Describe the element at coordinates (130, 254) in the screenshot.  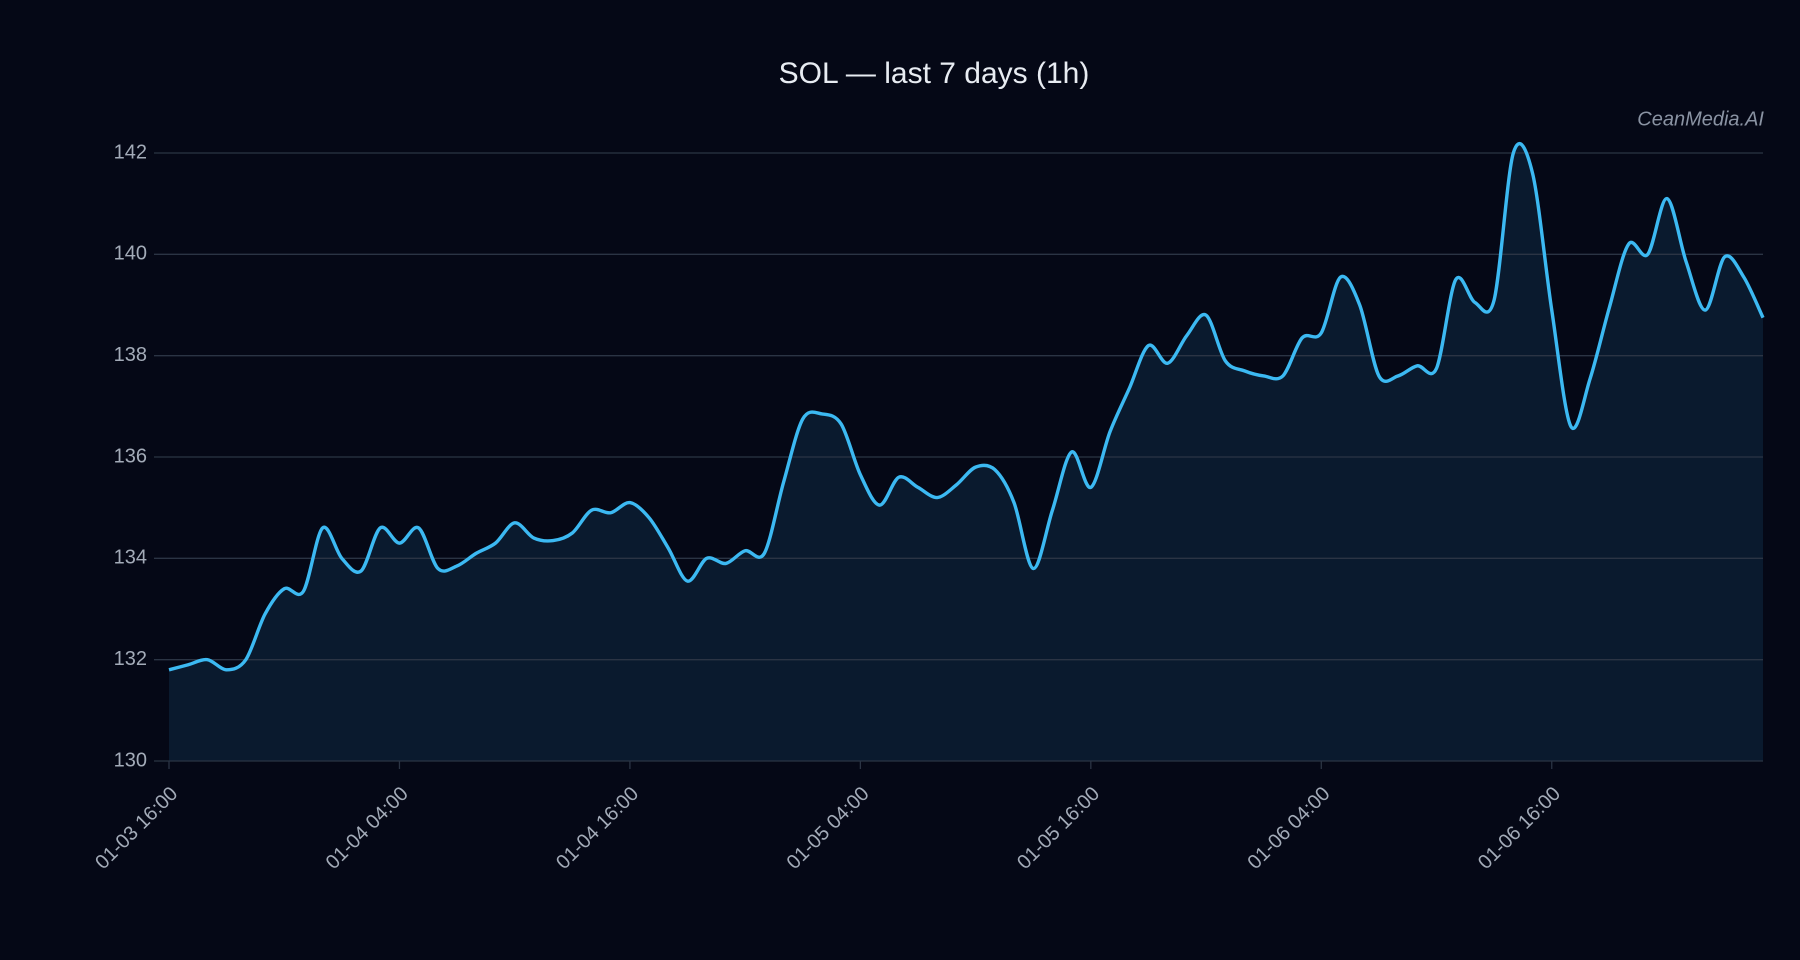
I see `y-tick-label: 140` at that location.